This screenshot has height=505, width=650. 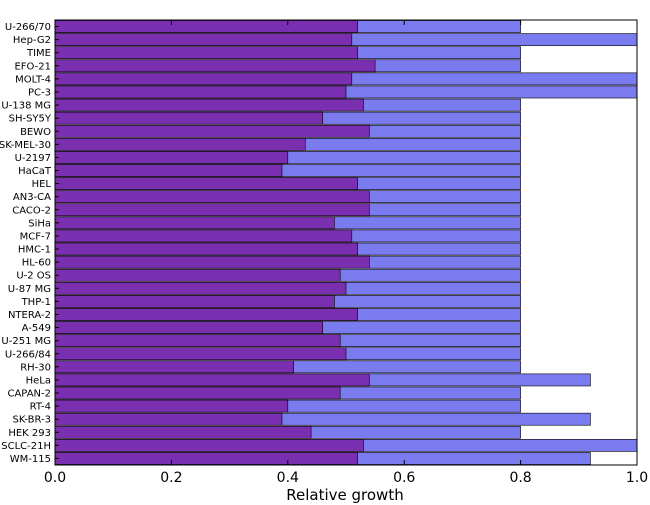 What do you see at coordinates (30, 459) in the screenshot?
I see `y-tick-label: WM-115` at bounding box center [30, 459].